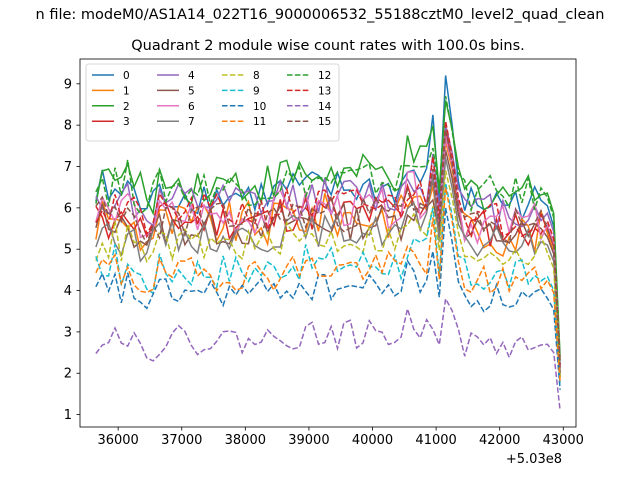  Describe the element at coordinates (68, 374) in the screenshot. I see `y-tick-label: 2` at that location.